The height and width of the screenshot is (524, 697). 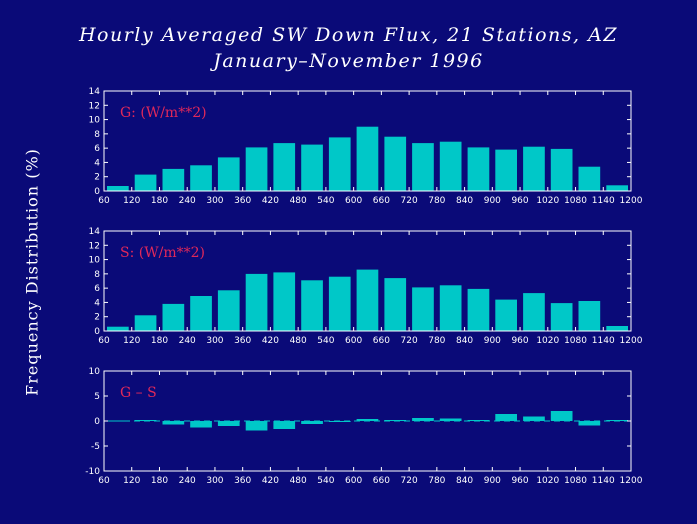 I want to click on panel-label: G – S, so click(x=138, y=393).